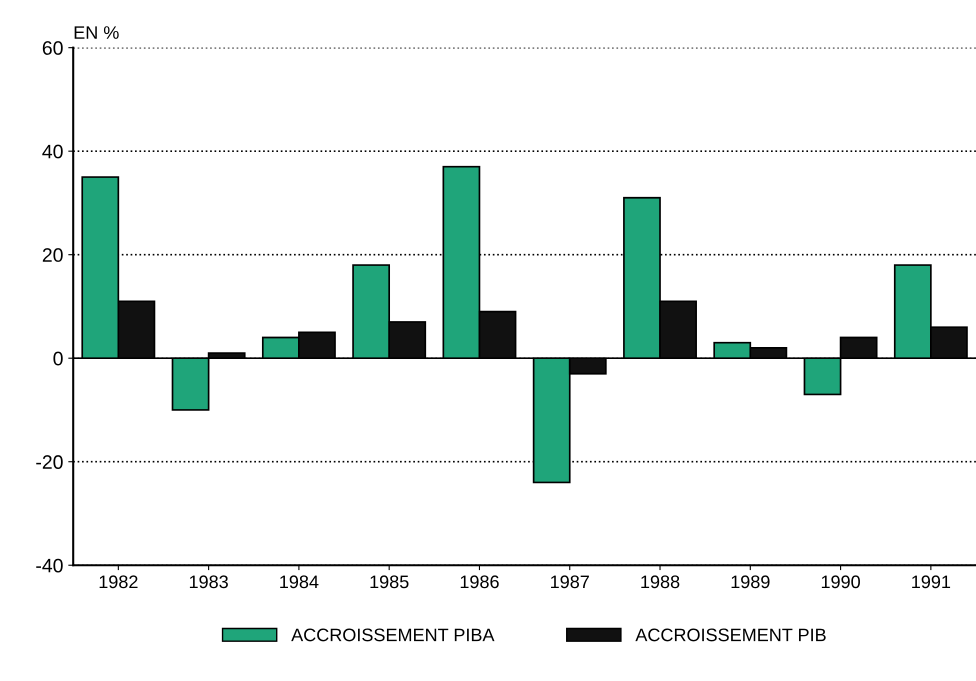  Describe the element at coordinates (299, 581) in the screenshot. I see `x-tick-label: 1984` at that location.